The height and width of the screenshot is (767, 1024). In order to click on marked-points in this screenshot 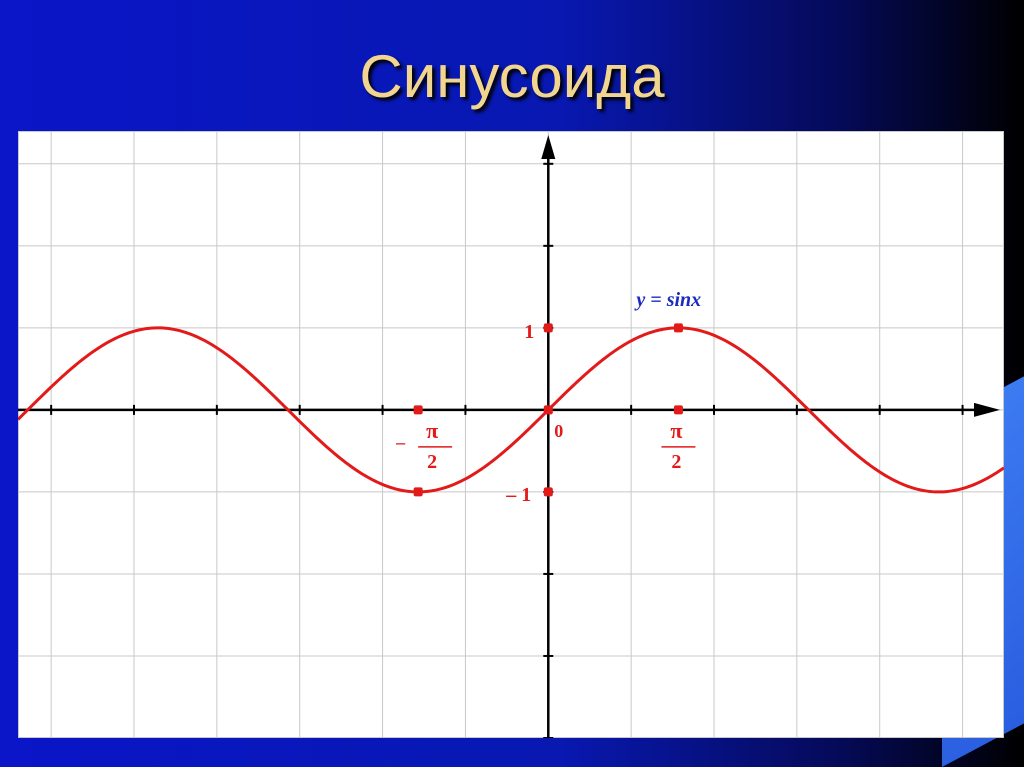, I will do `click(548, 410)`.